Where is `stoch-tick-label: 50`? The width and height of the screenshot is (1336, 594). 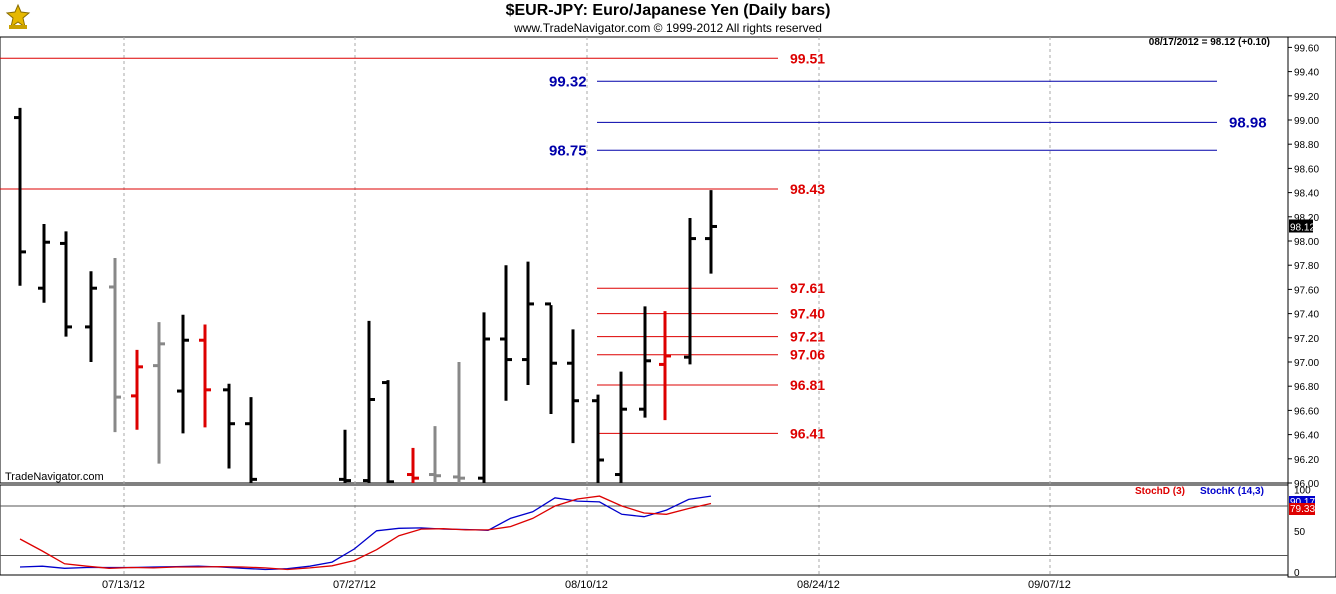 stoch-tick-label: 50 is located at coordinates (1300, 532).